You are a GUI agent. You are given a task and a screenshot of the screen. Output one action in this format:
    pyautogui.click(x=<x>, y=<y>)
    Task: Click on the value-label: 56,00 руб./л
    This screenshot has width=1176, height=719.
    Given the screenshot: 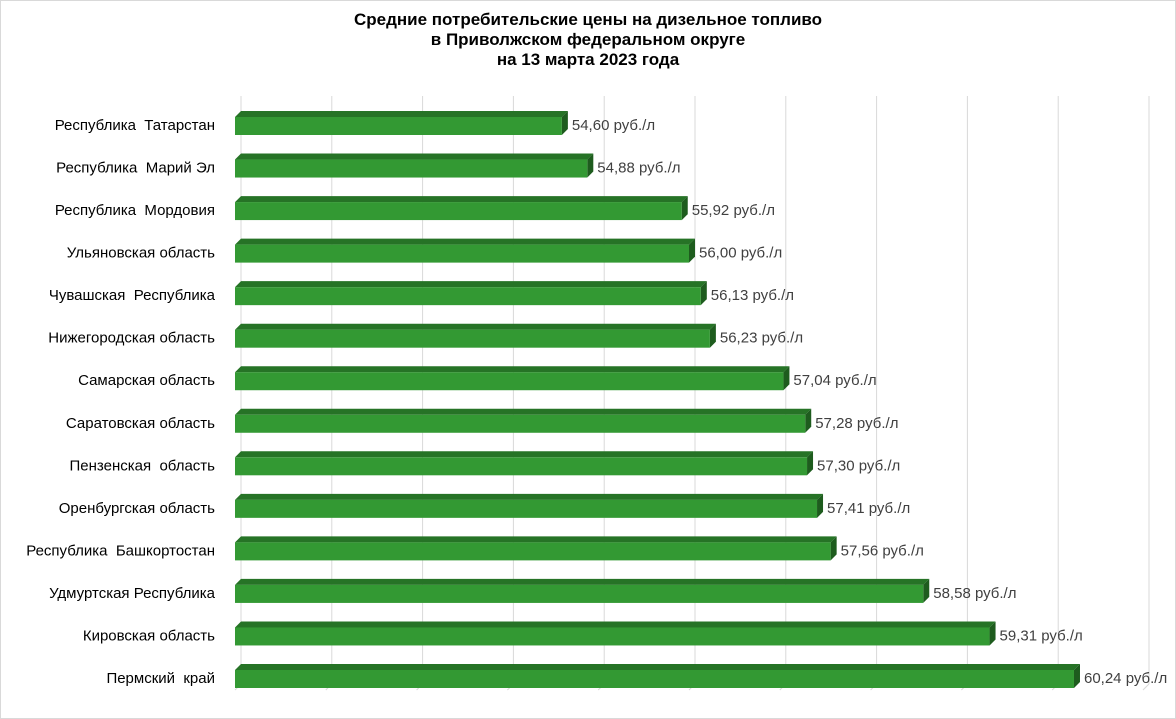 What is the action you would take?
    pyautogui.click(x=740, y=253)
    